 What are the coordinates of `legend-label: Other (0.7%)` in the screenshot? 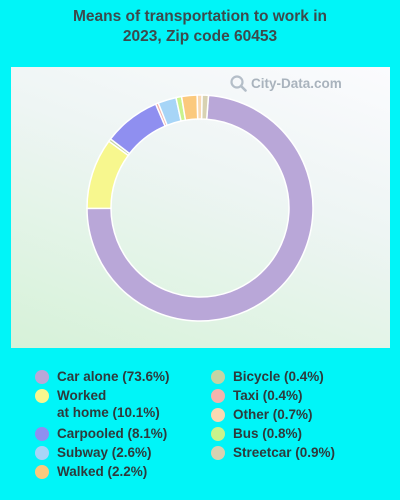 It's located at (273, 414).